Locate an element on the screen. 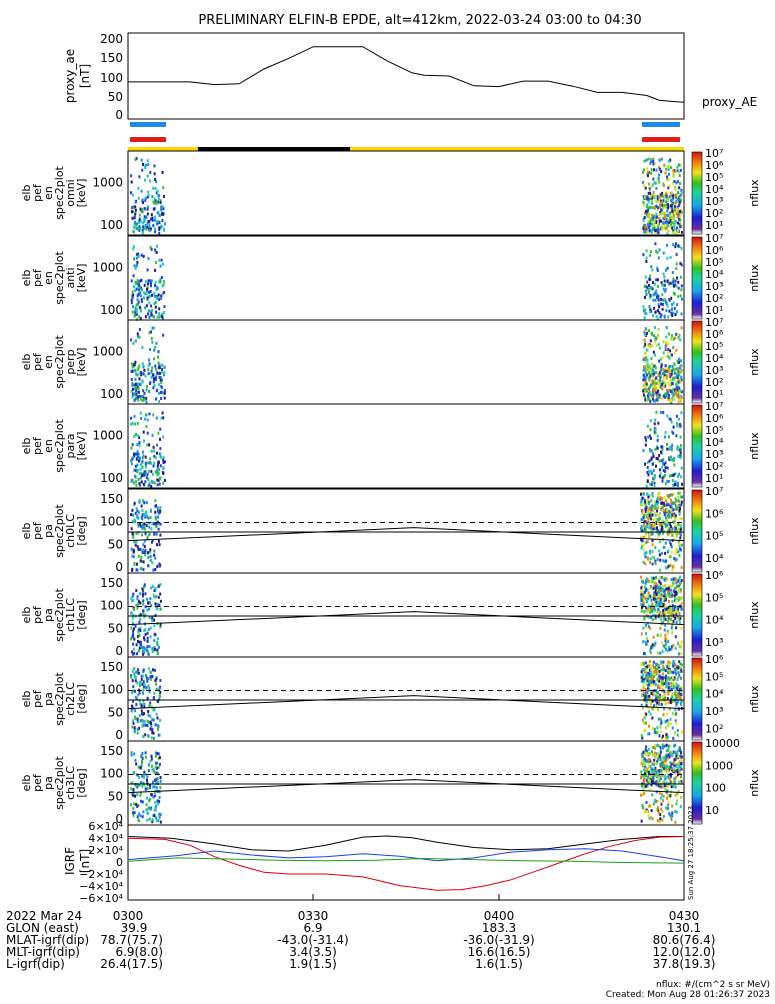  orbit-row-mlat-label: MLAT-igrf(dip) is located at coordinates (47, 940).